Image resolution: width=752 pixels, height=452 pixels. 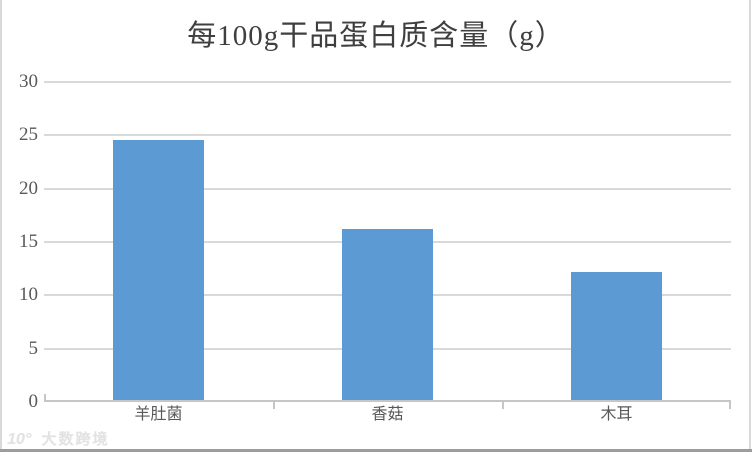 What do you see at coordinates (750, 226) in the screenshot?
I see `right-border-line` at bounding box center [750, 226].